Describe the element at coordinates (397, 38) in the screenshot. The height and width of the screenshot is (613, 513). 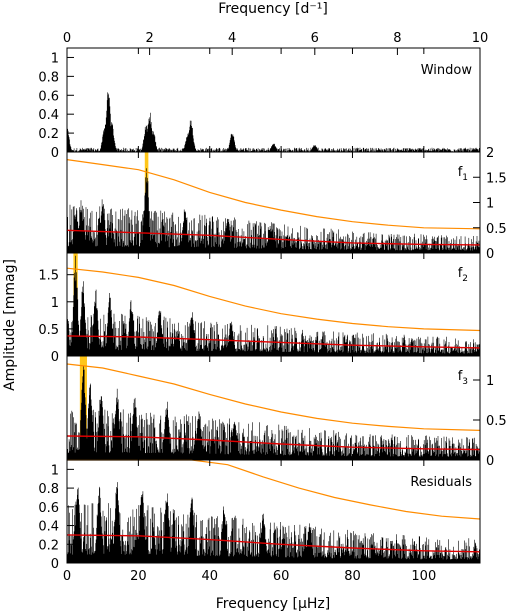
I see `x-tick-label-top: 8` at that location.